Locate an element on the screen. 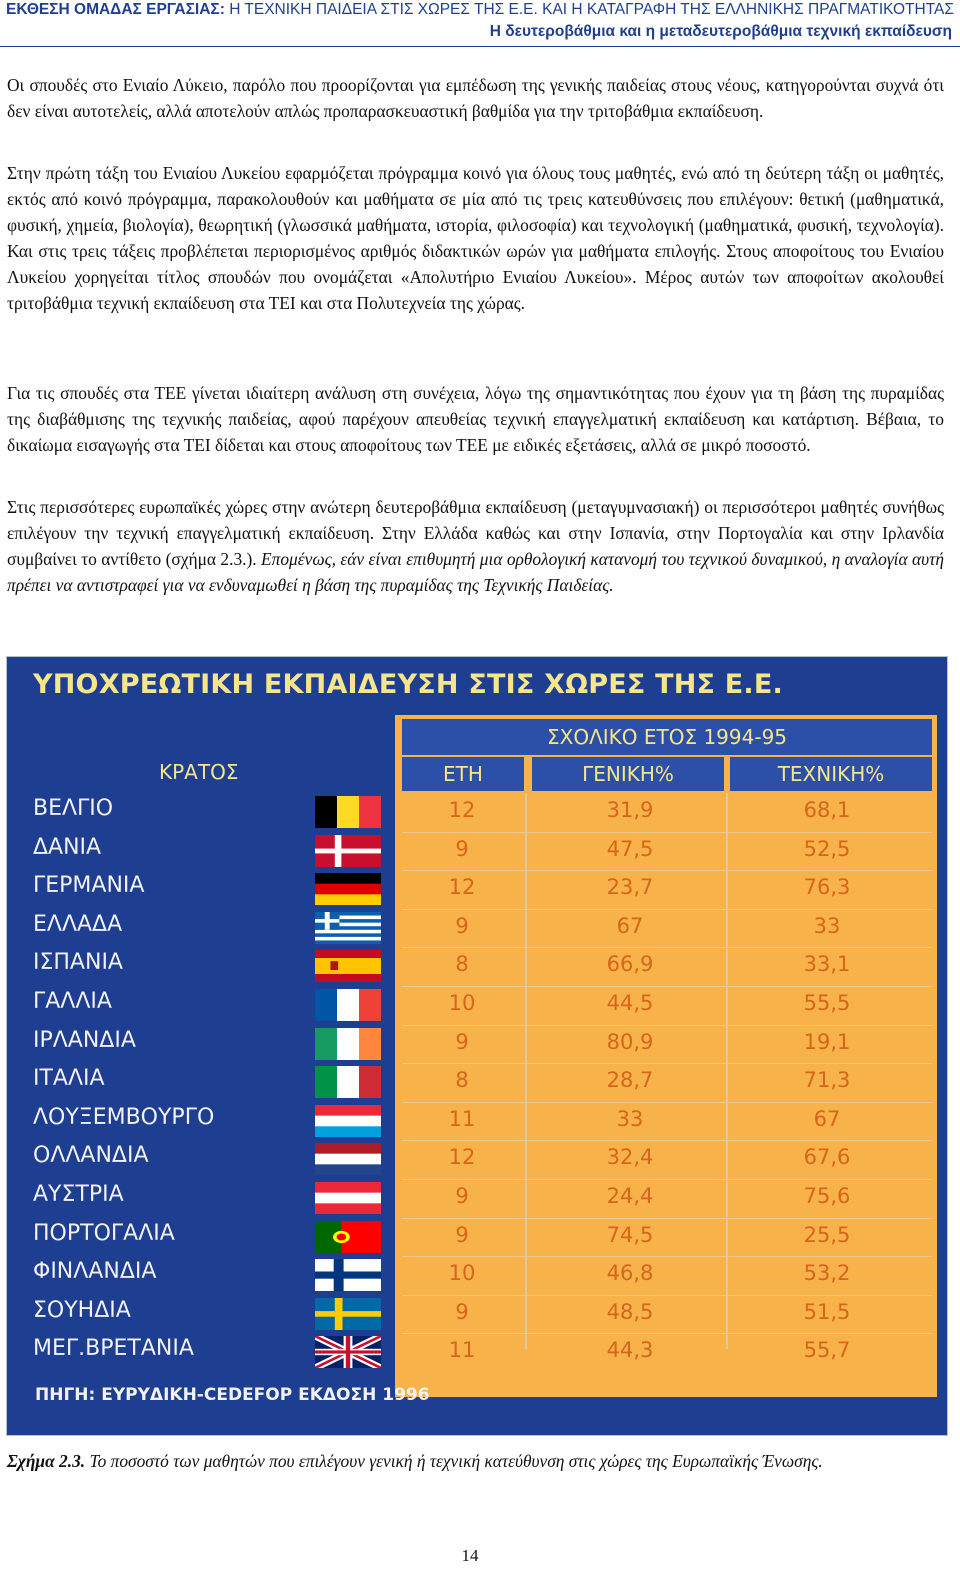 The width and height of the screenshot is (960, 1587). greece-flag-icon is located at coordinates (348, 927).